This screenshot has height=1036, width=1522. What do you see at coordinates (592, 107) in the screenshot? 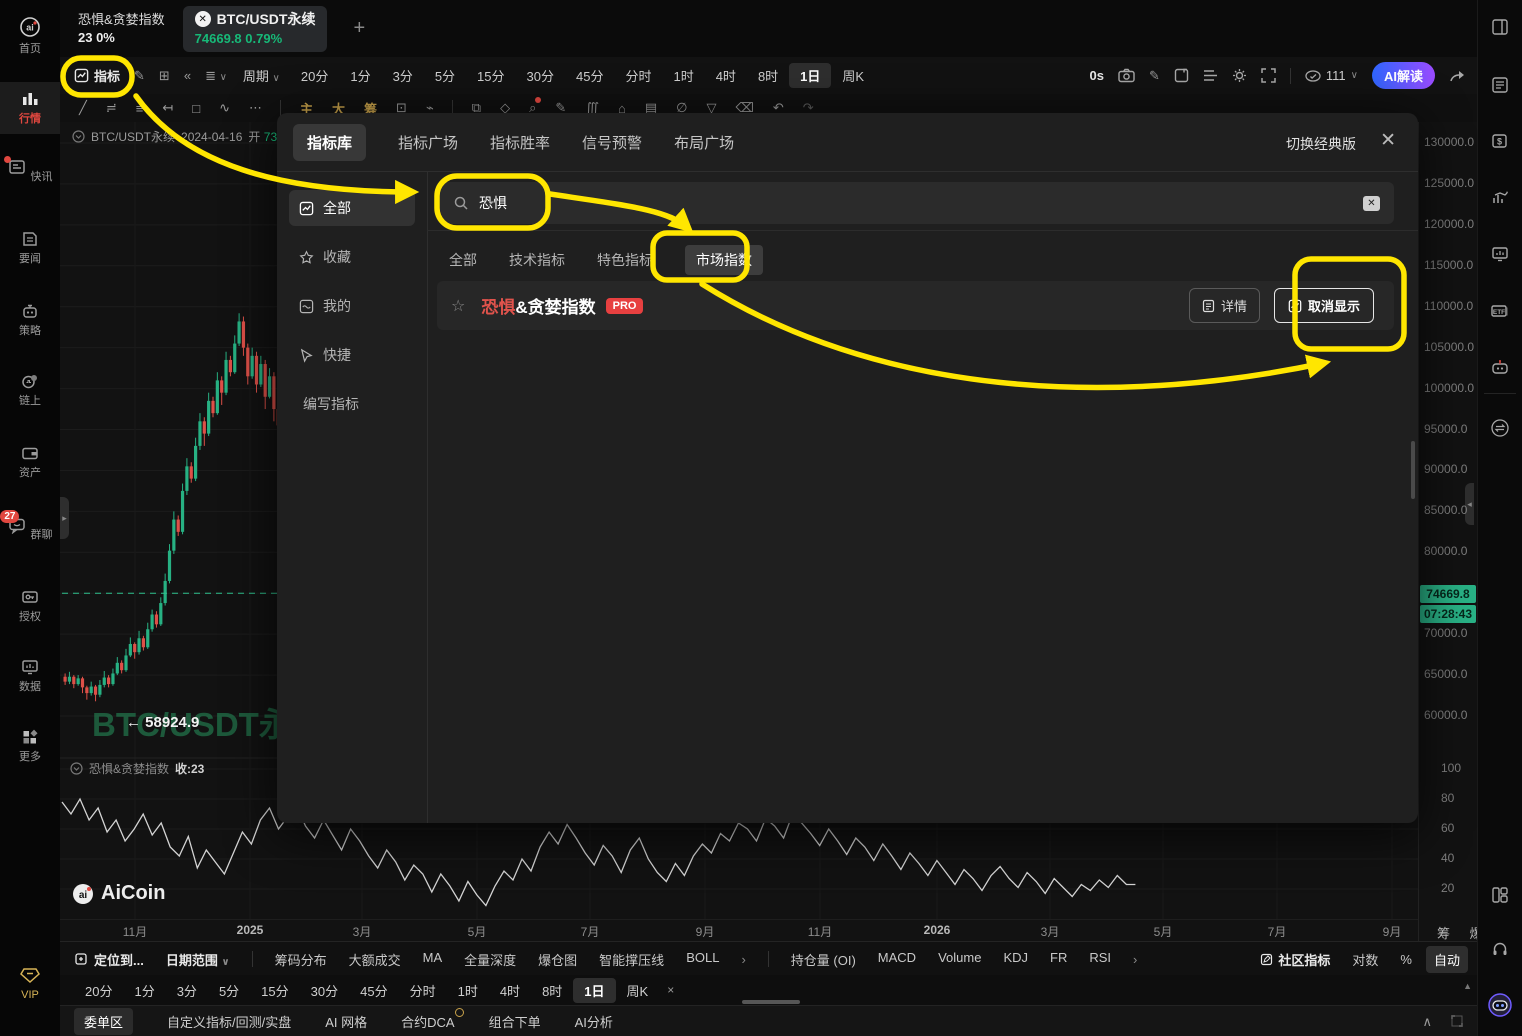
I see `pattern-icon: ∭` at bounding box center [592, 107].